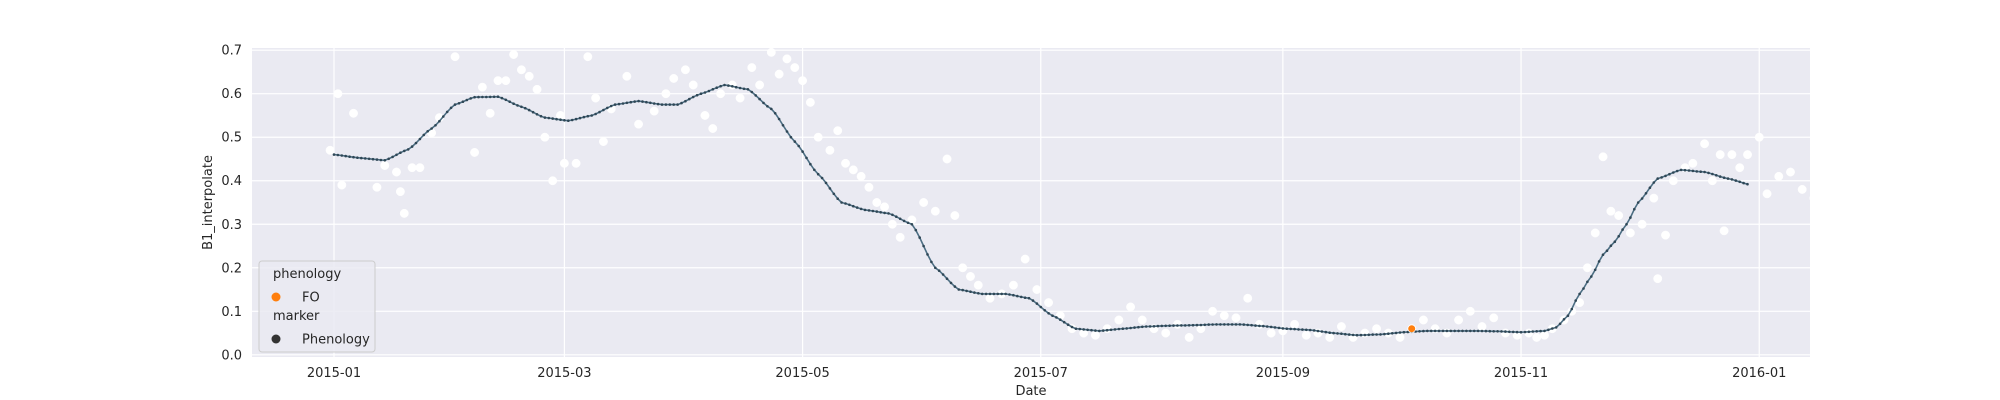  I want to click on x-tick-label: 2015-09, so click(1283, 373).